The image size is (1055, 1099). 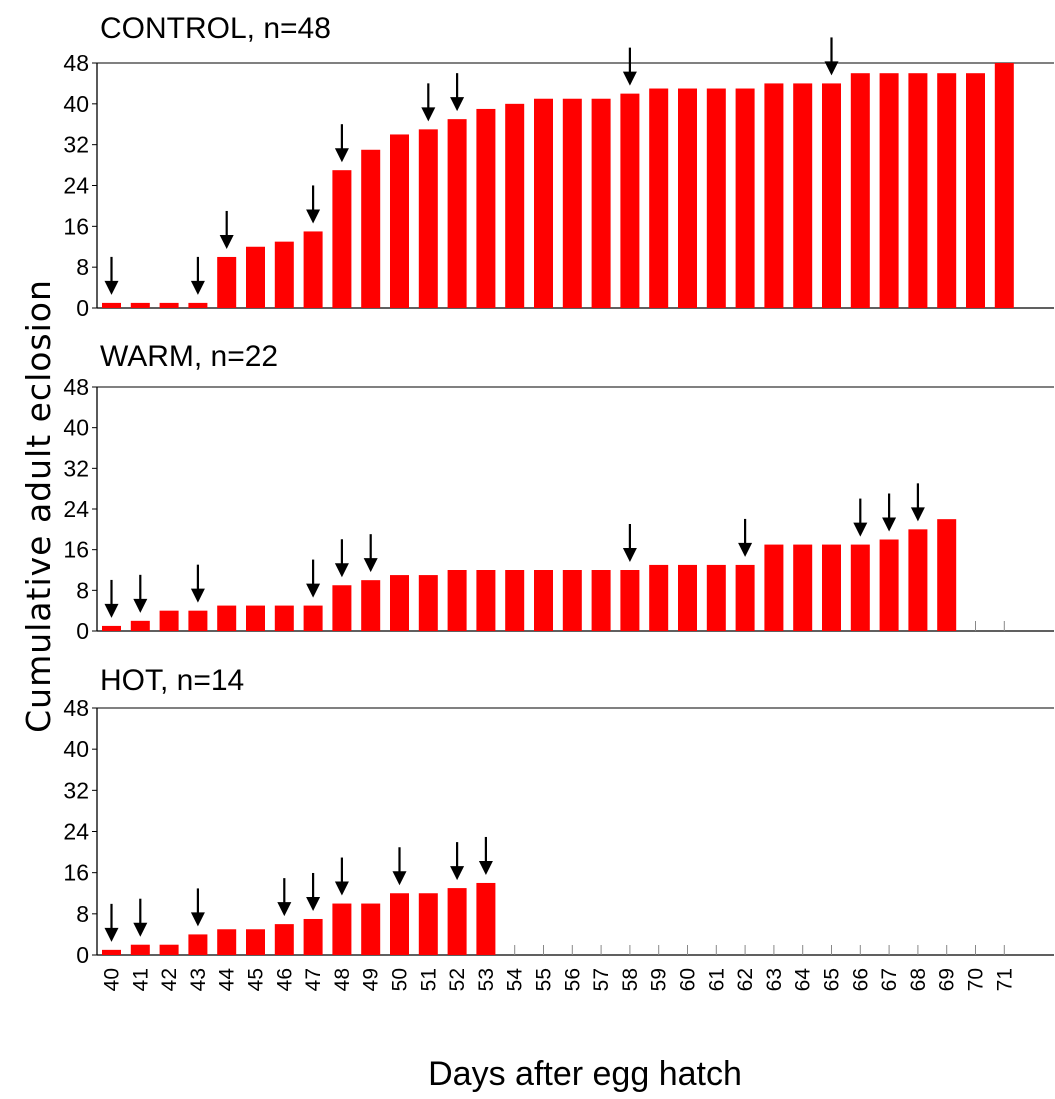 What do you see at coordinates (428, 979) in the screenshot?
I see `x-tick-label: 51` at bounding box center [428, 979].